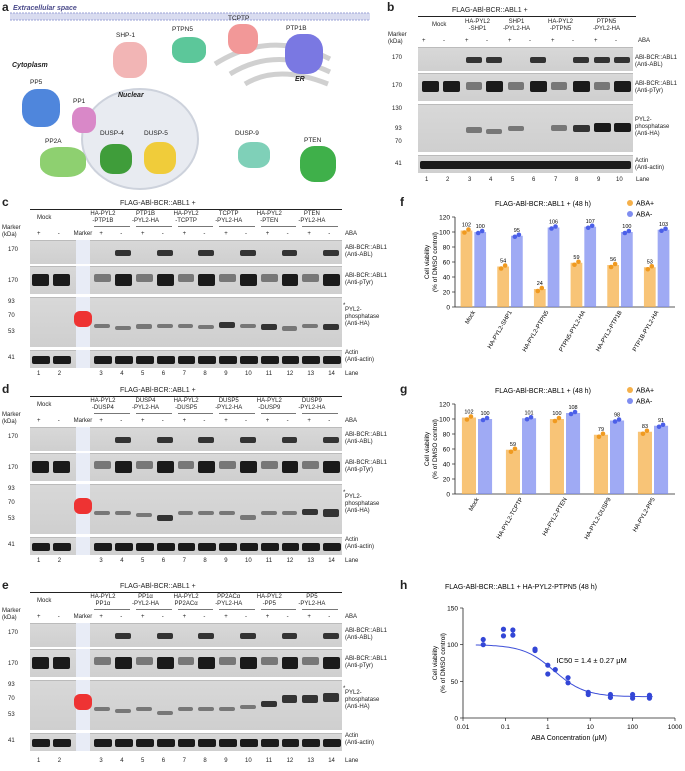  I want to click on x-tick-label: 100, so click(632, 727).